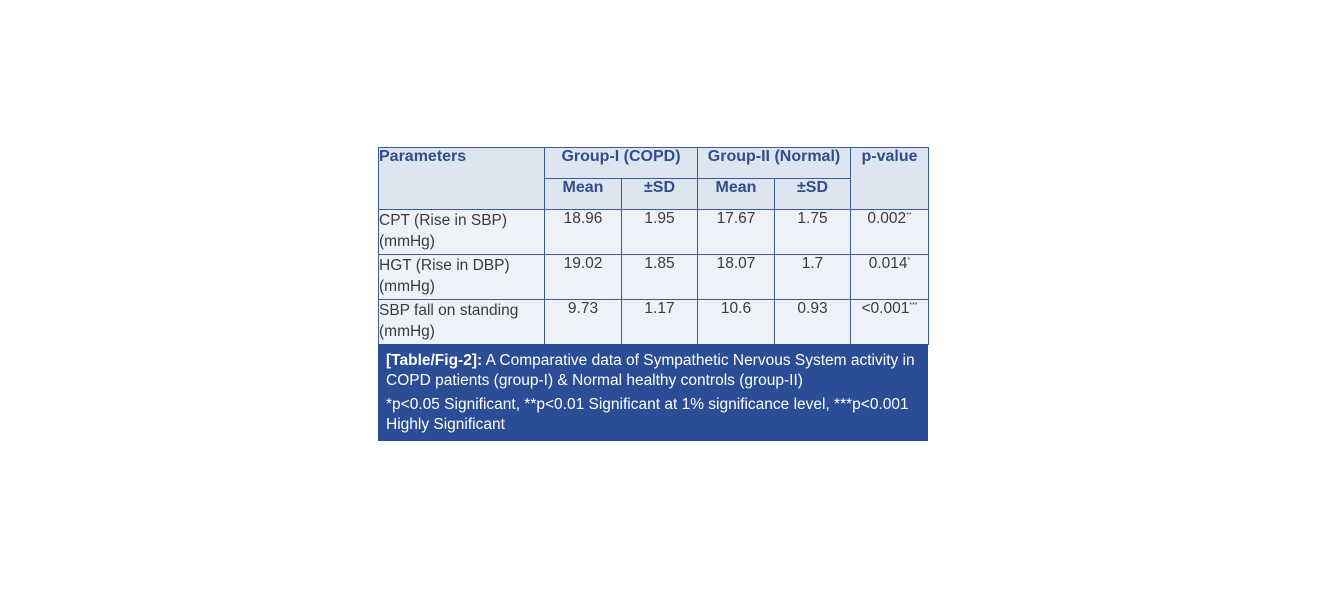 The height and width of the screenshot is (605, 1341). I want to click on header-g1-mean: Mean, so click(583, 194).